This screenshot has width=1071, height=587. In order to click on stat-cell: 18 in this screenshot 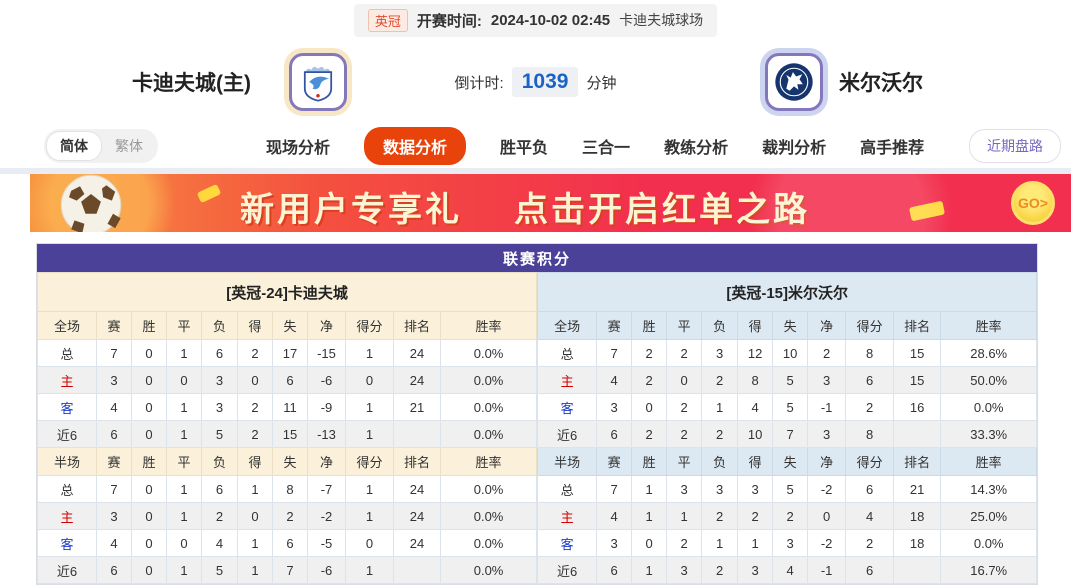, I will do `click(917, 516)`.